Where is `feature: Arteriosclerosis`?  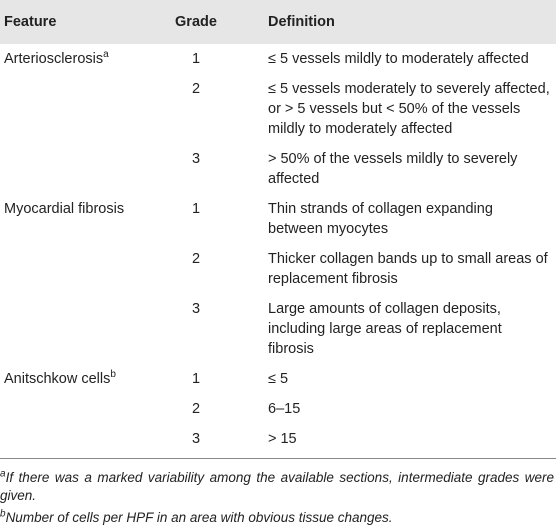 feature: Arteriosclerosis is located at coordinates (54, 59).